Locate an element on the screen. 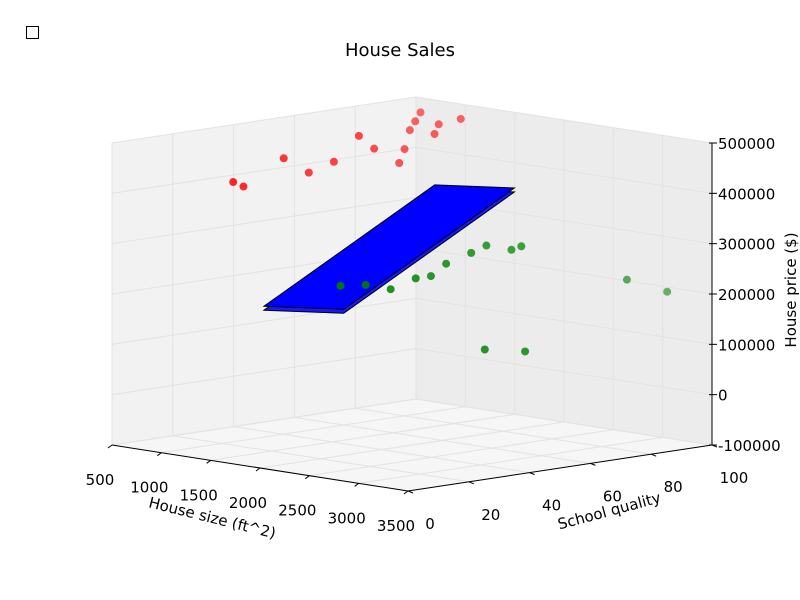  z-tick-label: -100000 is located at coordinates (749, 446).